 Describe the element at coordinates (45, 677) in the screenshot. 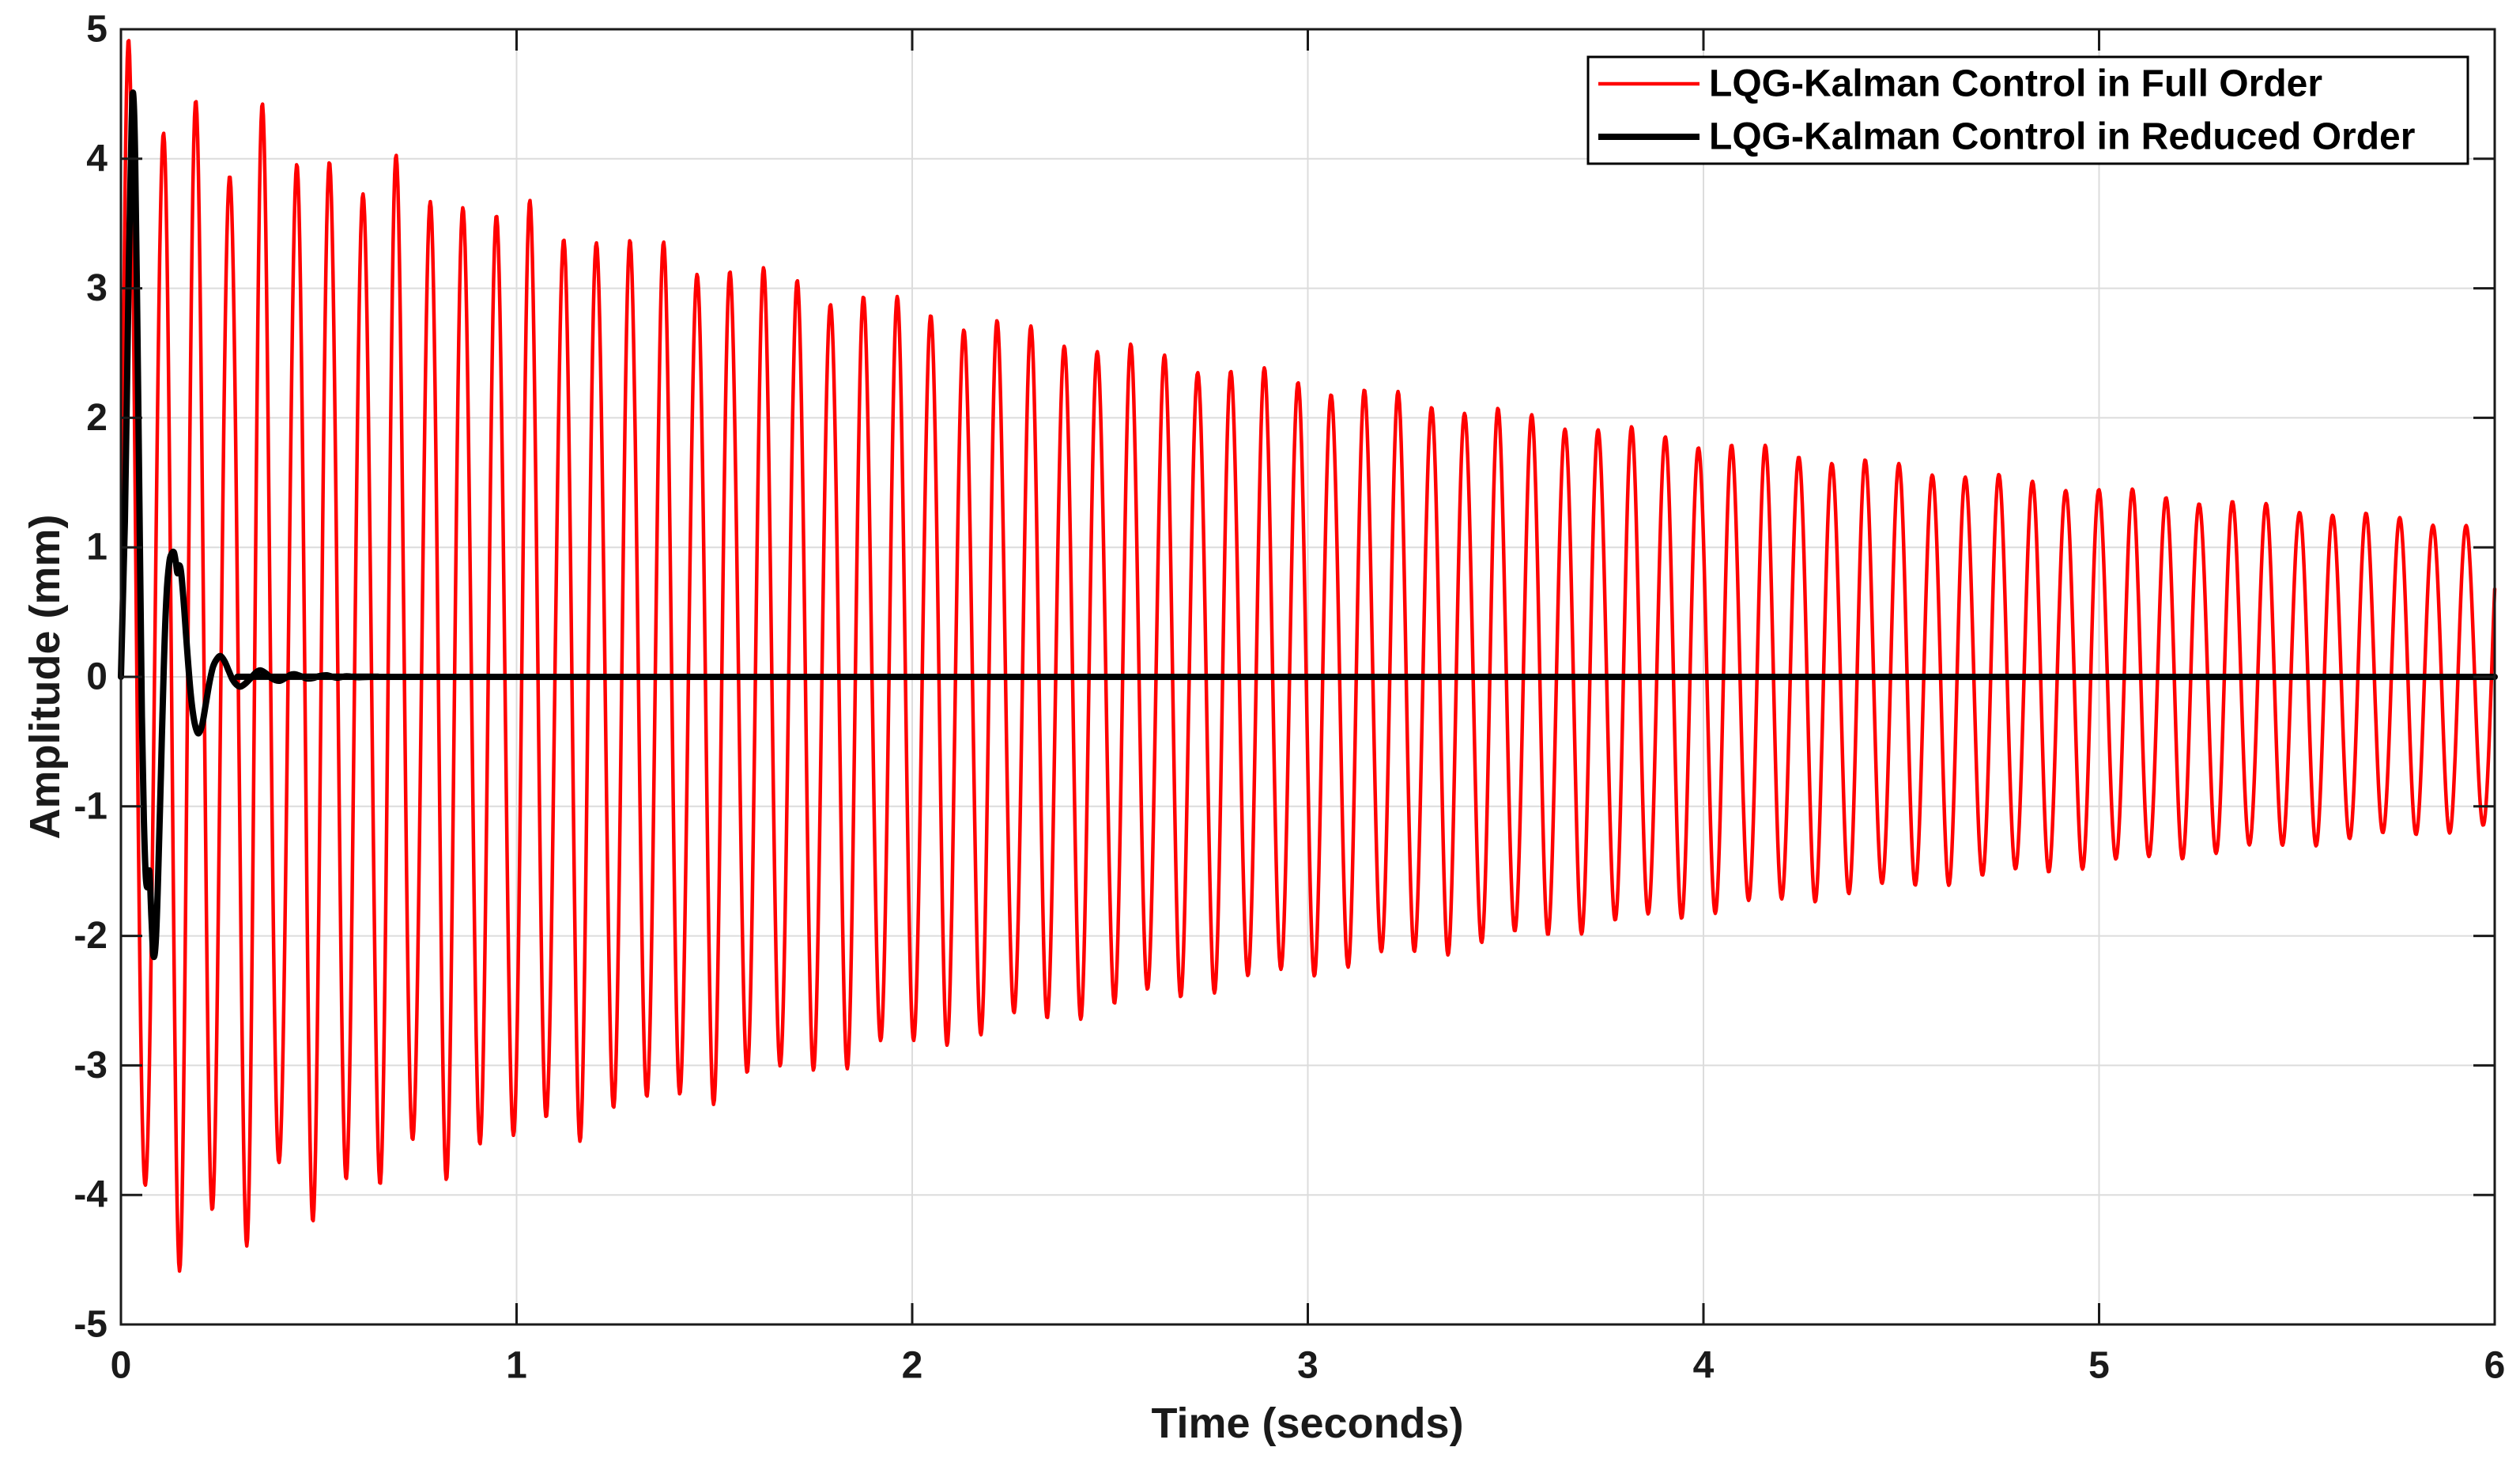

I see `y-axis-label: Amplitude (mm)` at that location.